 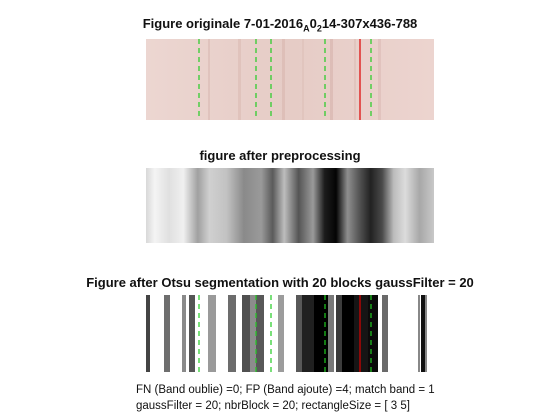 I want to click on preprocessed-gradient, so click(x=290, y=205).